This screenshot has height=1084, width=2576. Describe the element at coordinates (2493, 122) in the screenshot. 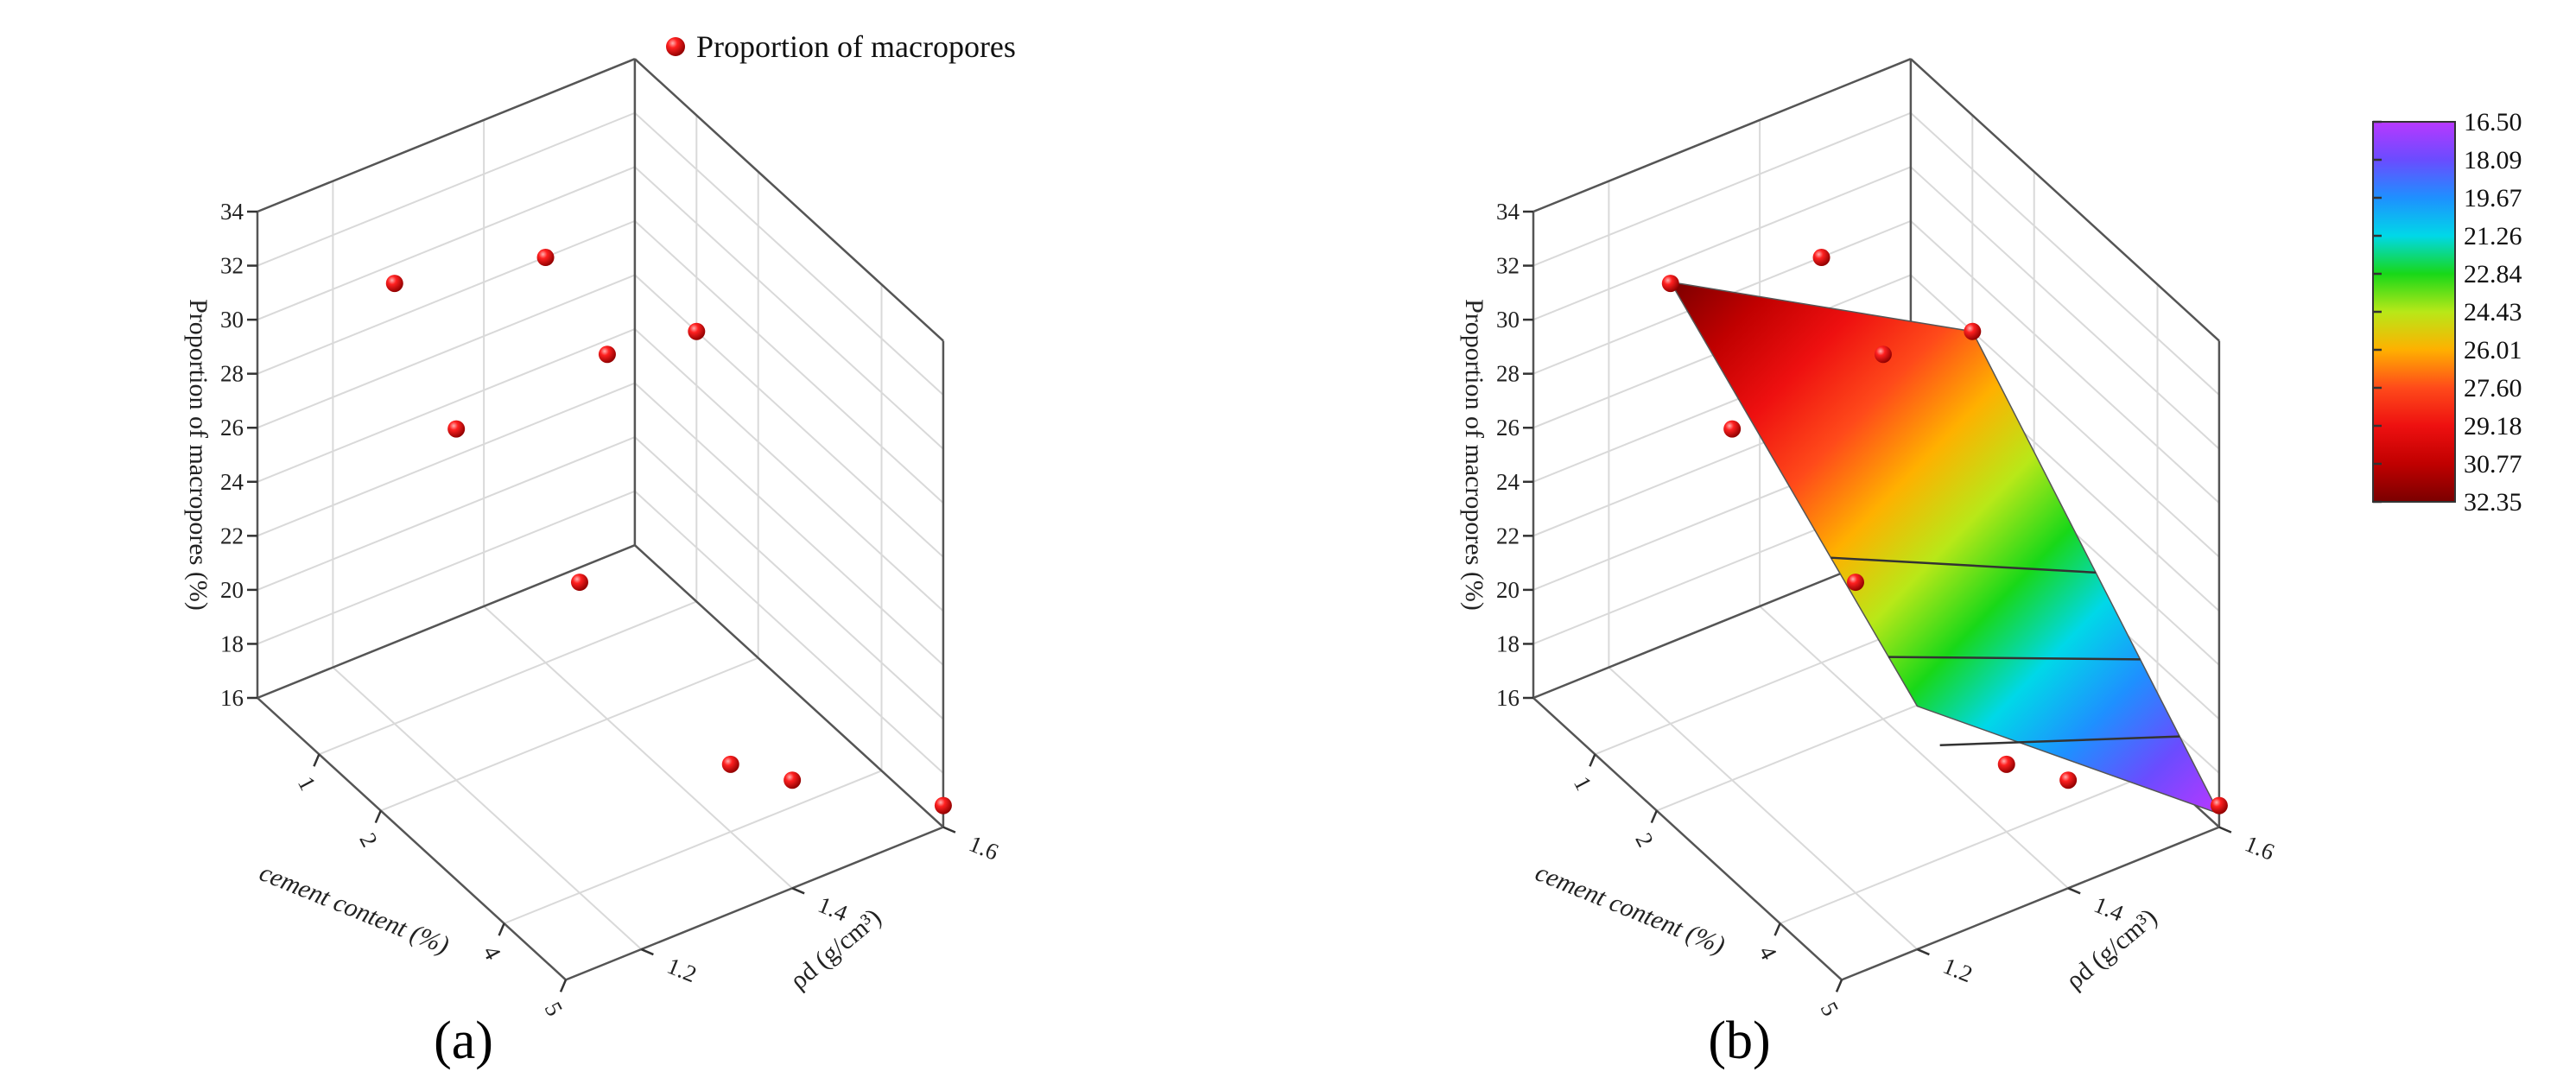

I see `colorbar-tick-label: 16.50` at that location.